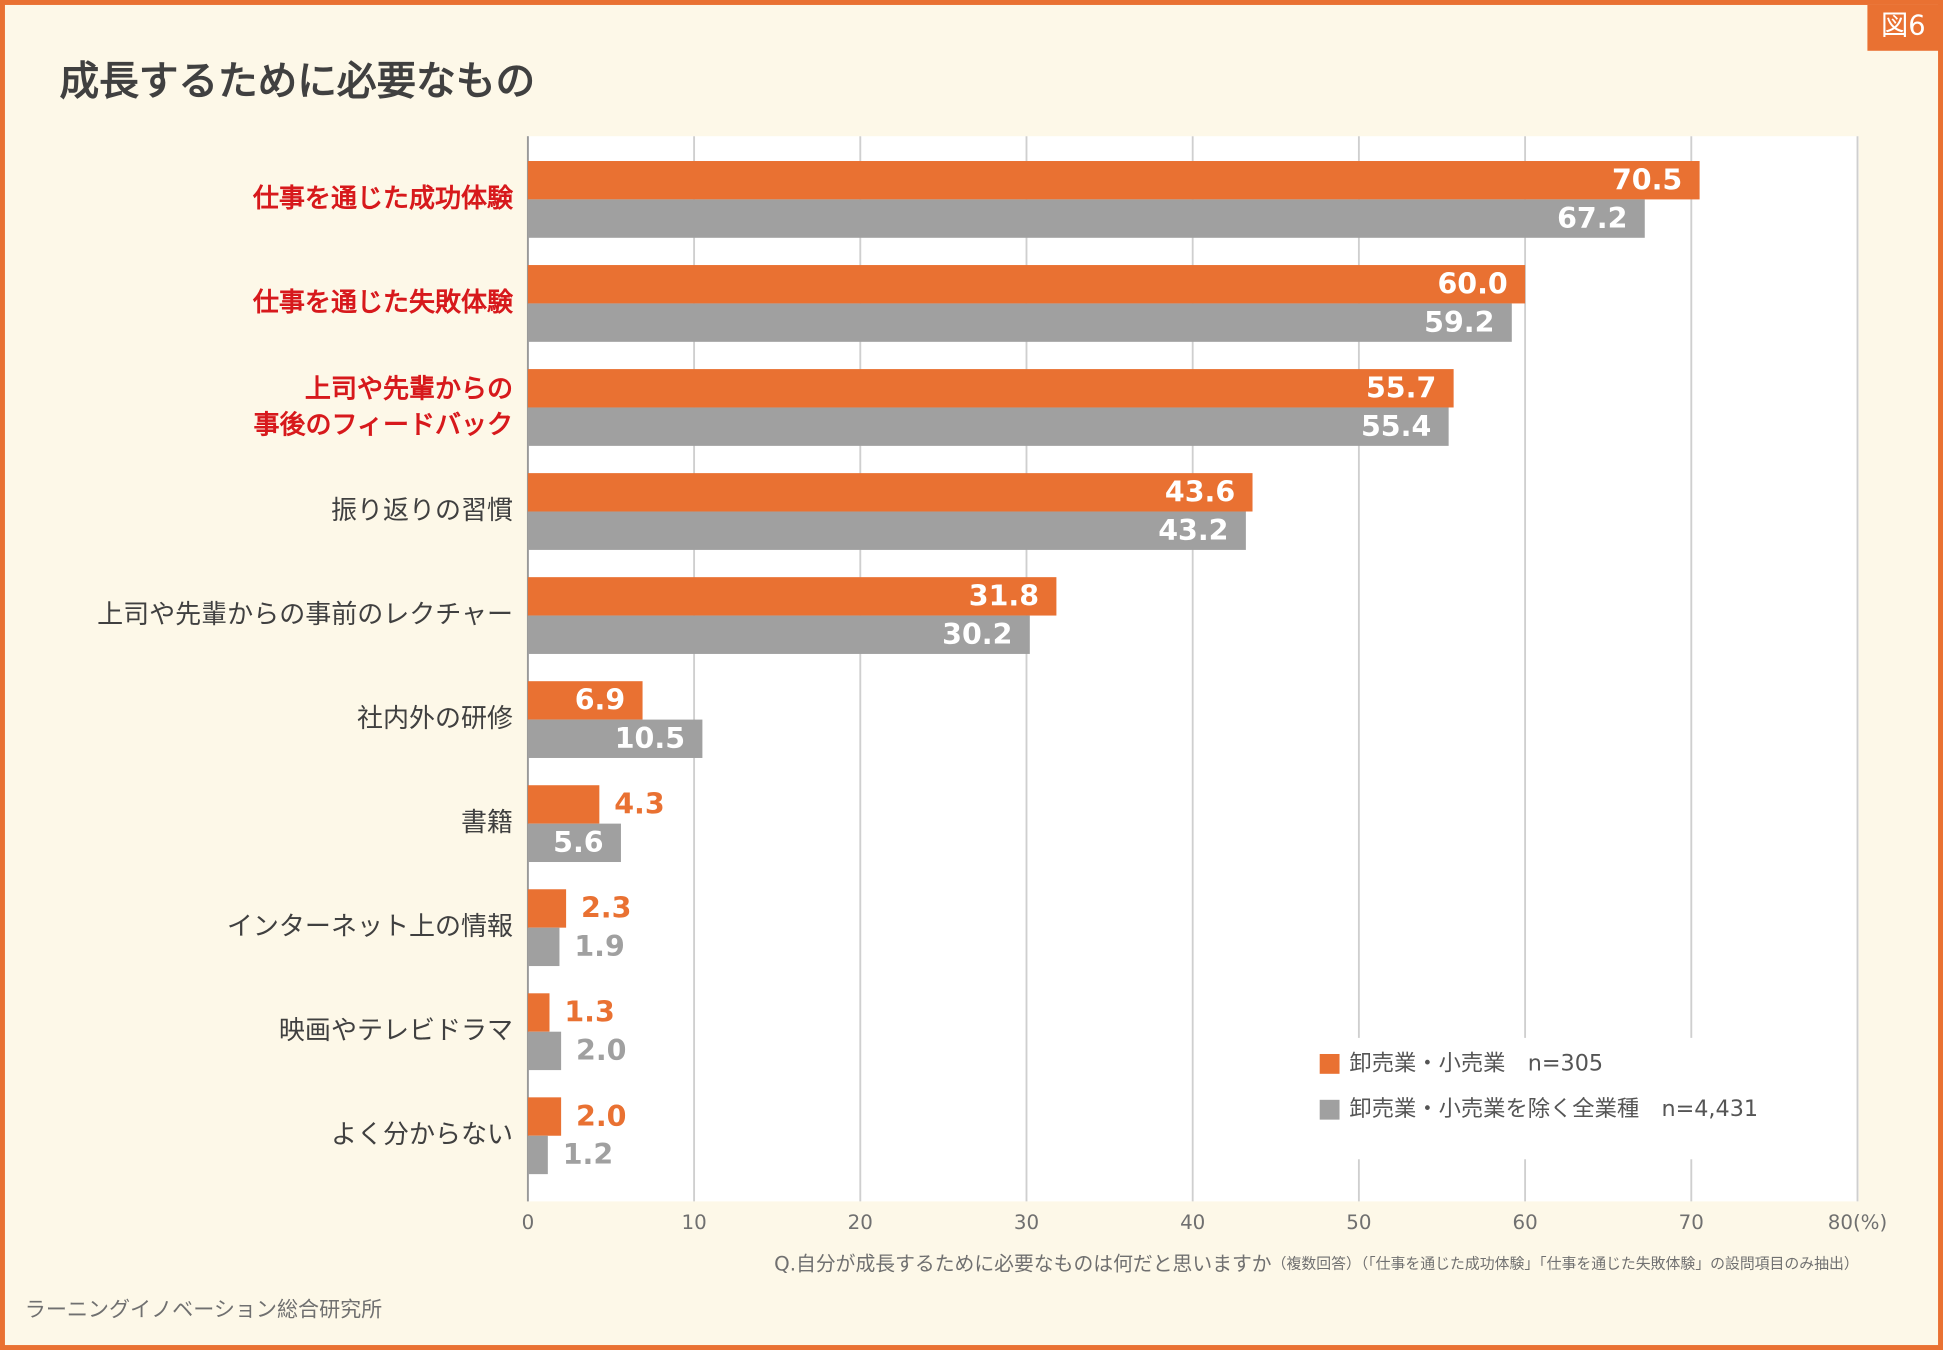 The image size is (1943, 1350). What do you see at coordinates (1459, 322) in the screenshot?
I see `value-label: 59.2` at bounding box center [1459, 322].